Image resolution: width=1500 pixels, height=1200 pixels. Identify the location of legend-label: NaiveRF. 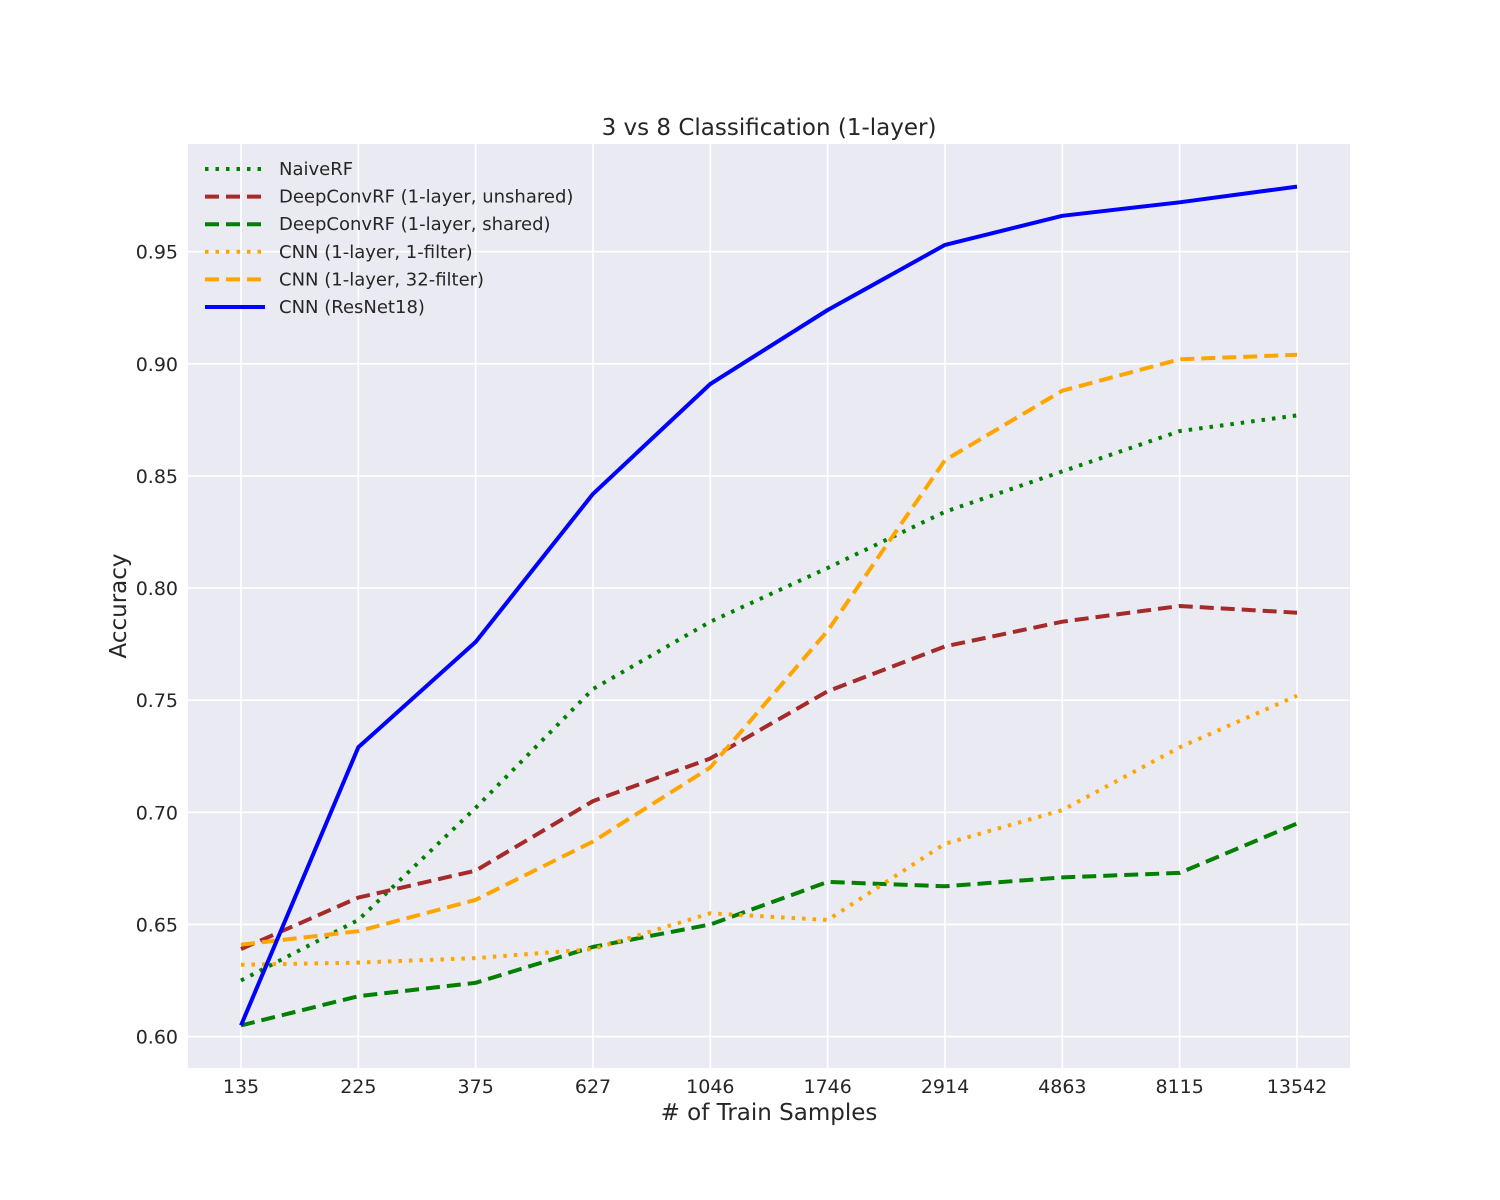
(316, 169).